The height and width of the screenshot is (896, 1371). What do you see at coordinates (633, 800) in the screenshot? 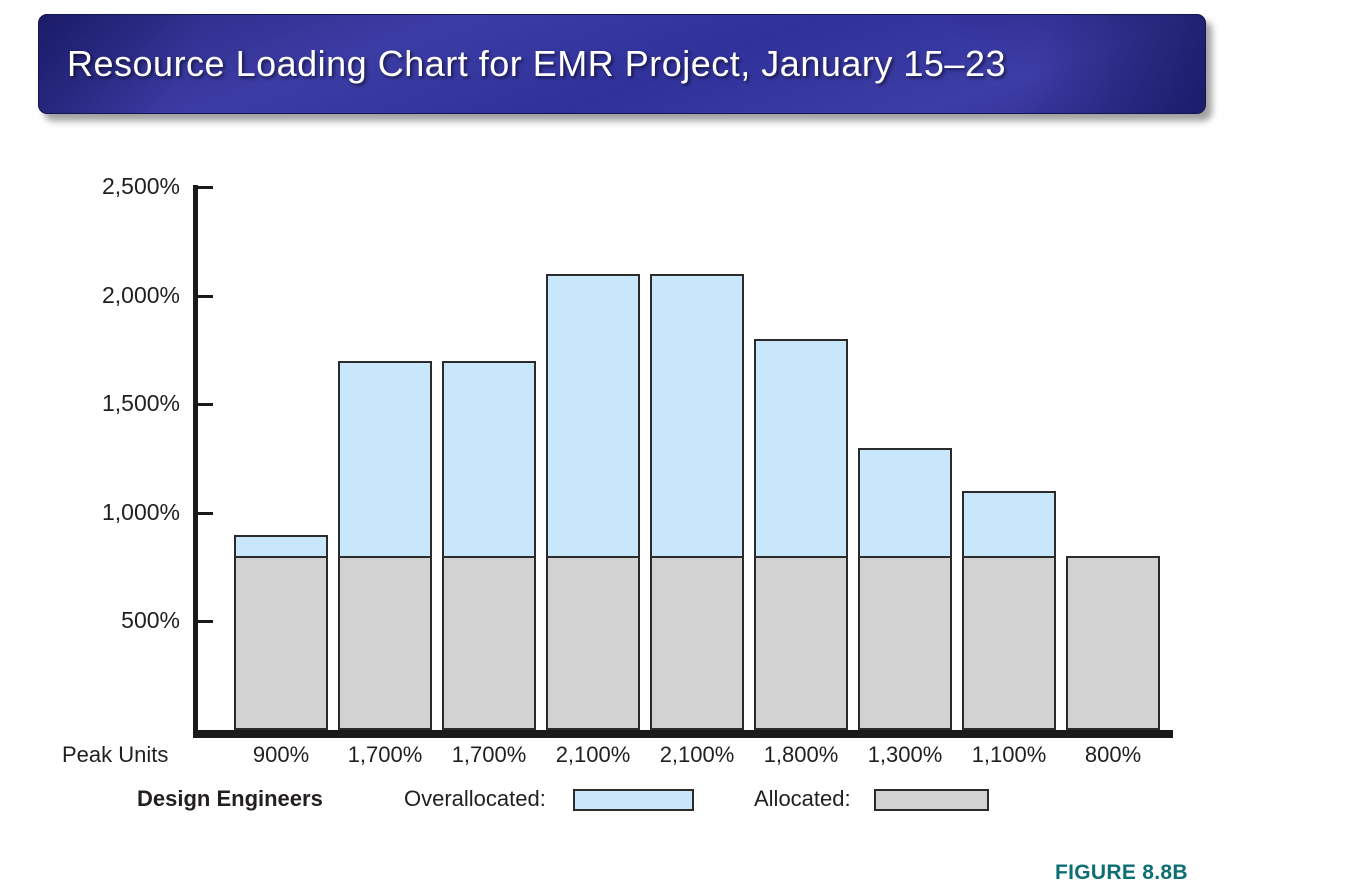
I see `legend-overallocated-swatch` at bounding box center [633, 800].